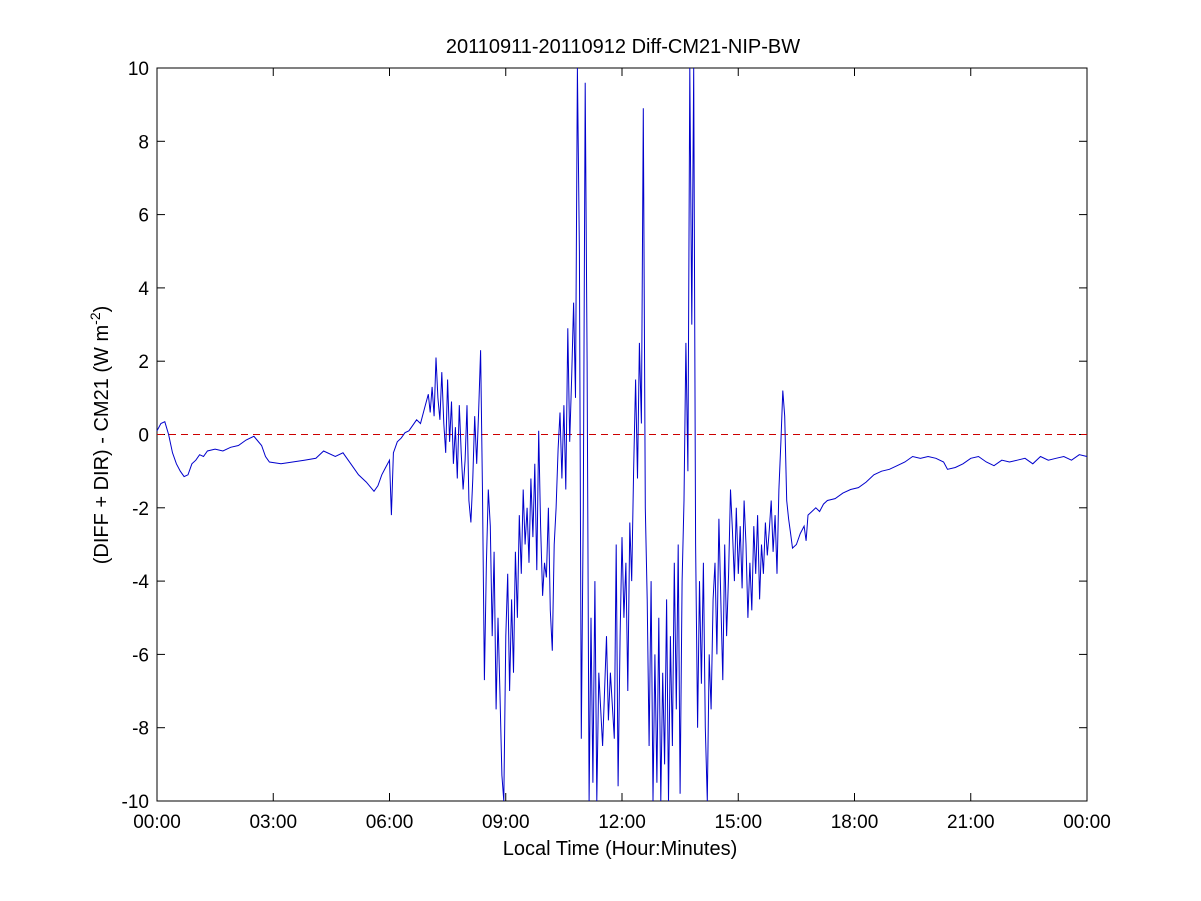 This screenshot has width=1201, height=901. I want to click on x-tick-label: 06:00, so click(390, 822).